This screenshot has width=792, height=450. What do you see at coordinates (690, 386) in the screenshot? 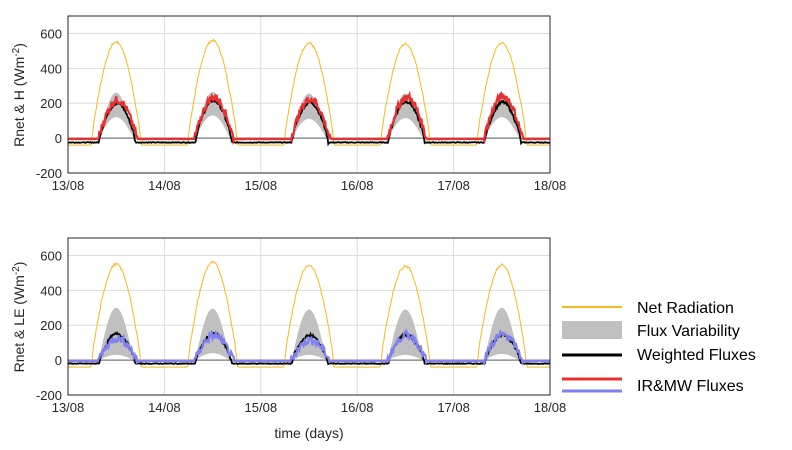
I see `legend-label-ir-mw-fluxes: IR&MW Fluxes` at bounding box center [690, 386].